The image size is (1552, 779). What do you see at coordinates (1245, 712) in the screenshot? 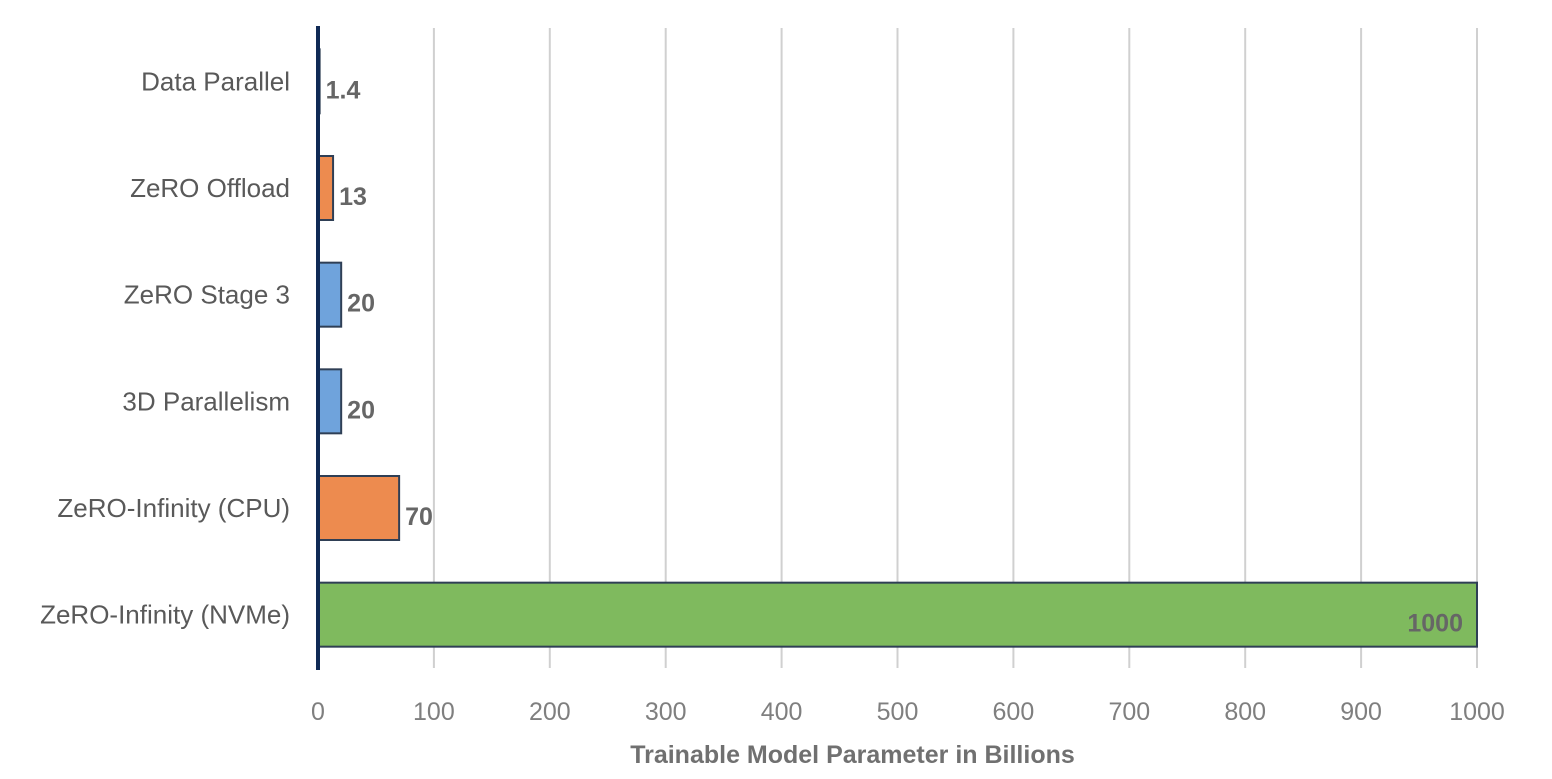
I see `x-tick-label: 800` at bounding box center [1245, 712].